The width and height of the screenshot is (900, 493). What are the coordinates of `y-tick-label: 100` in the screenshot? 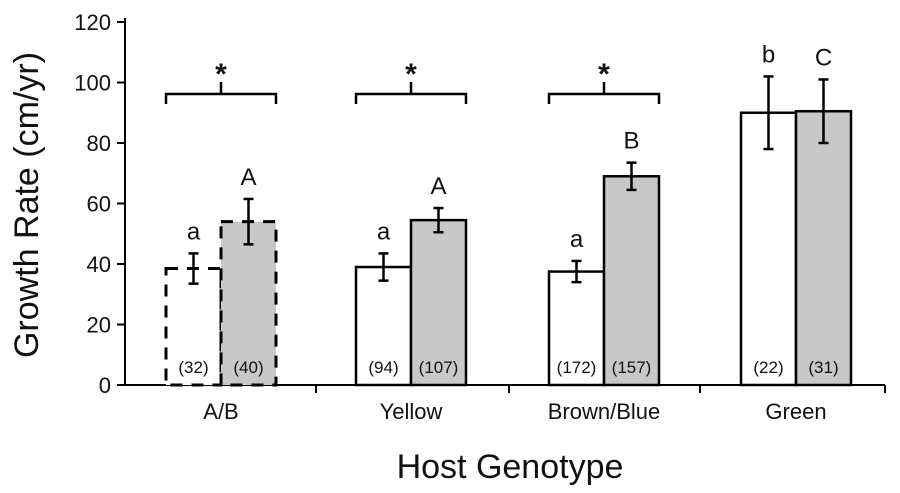 It's located at (92, 83).